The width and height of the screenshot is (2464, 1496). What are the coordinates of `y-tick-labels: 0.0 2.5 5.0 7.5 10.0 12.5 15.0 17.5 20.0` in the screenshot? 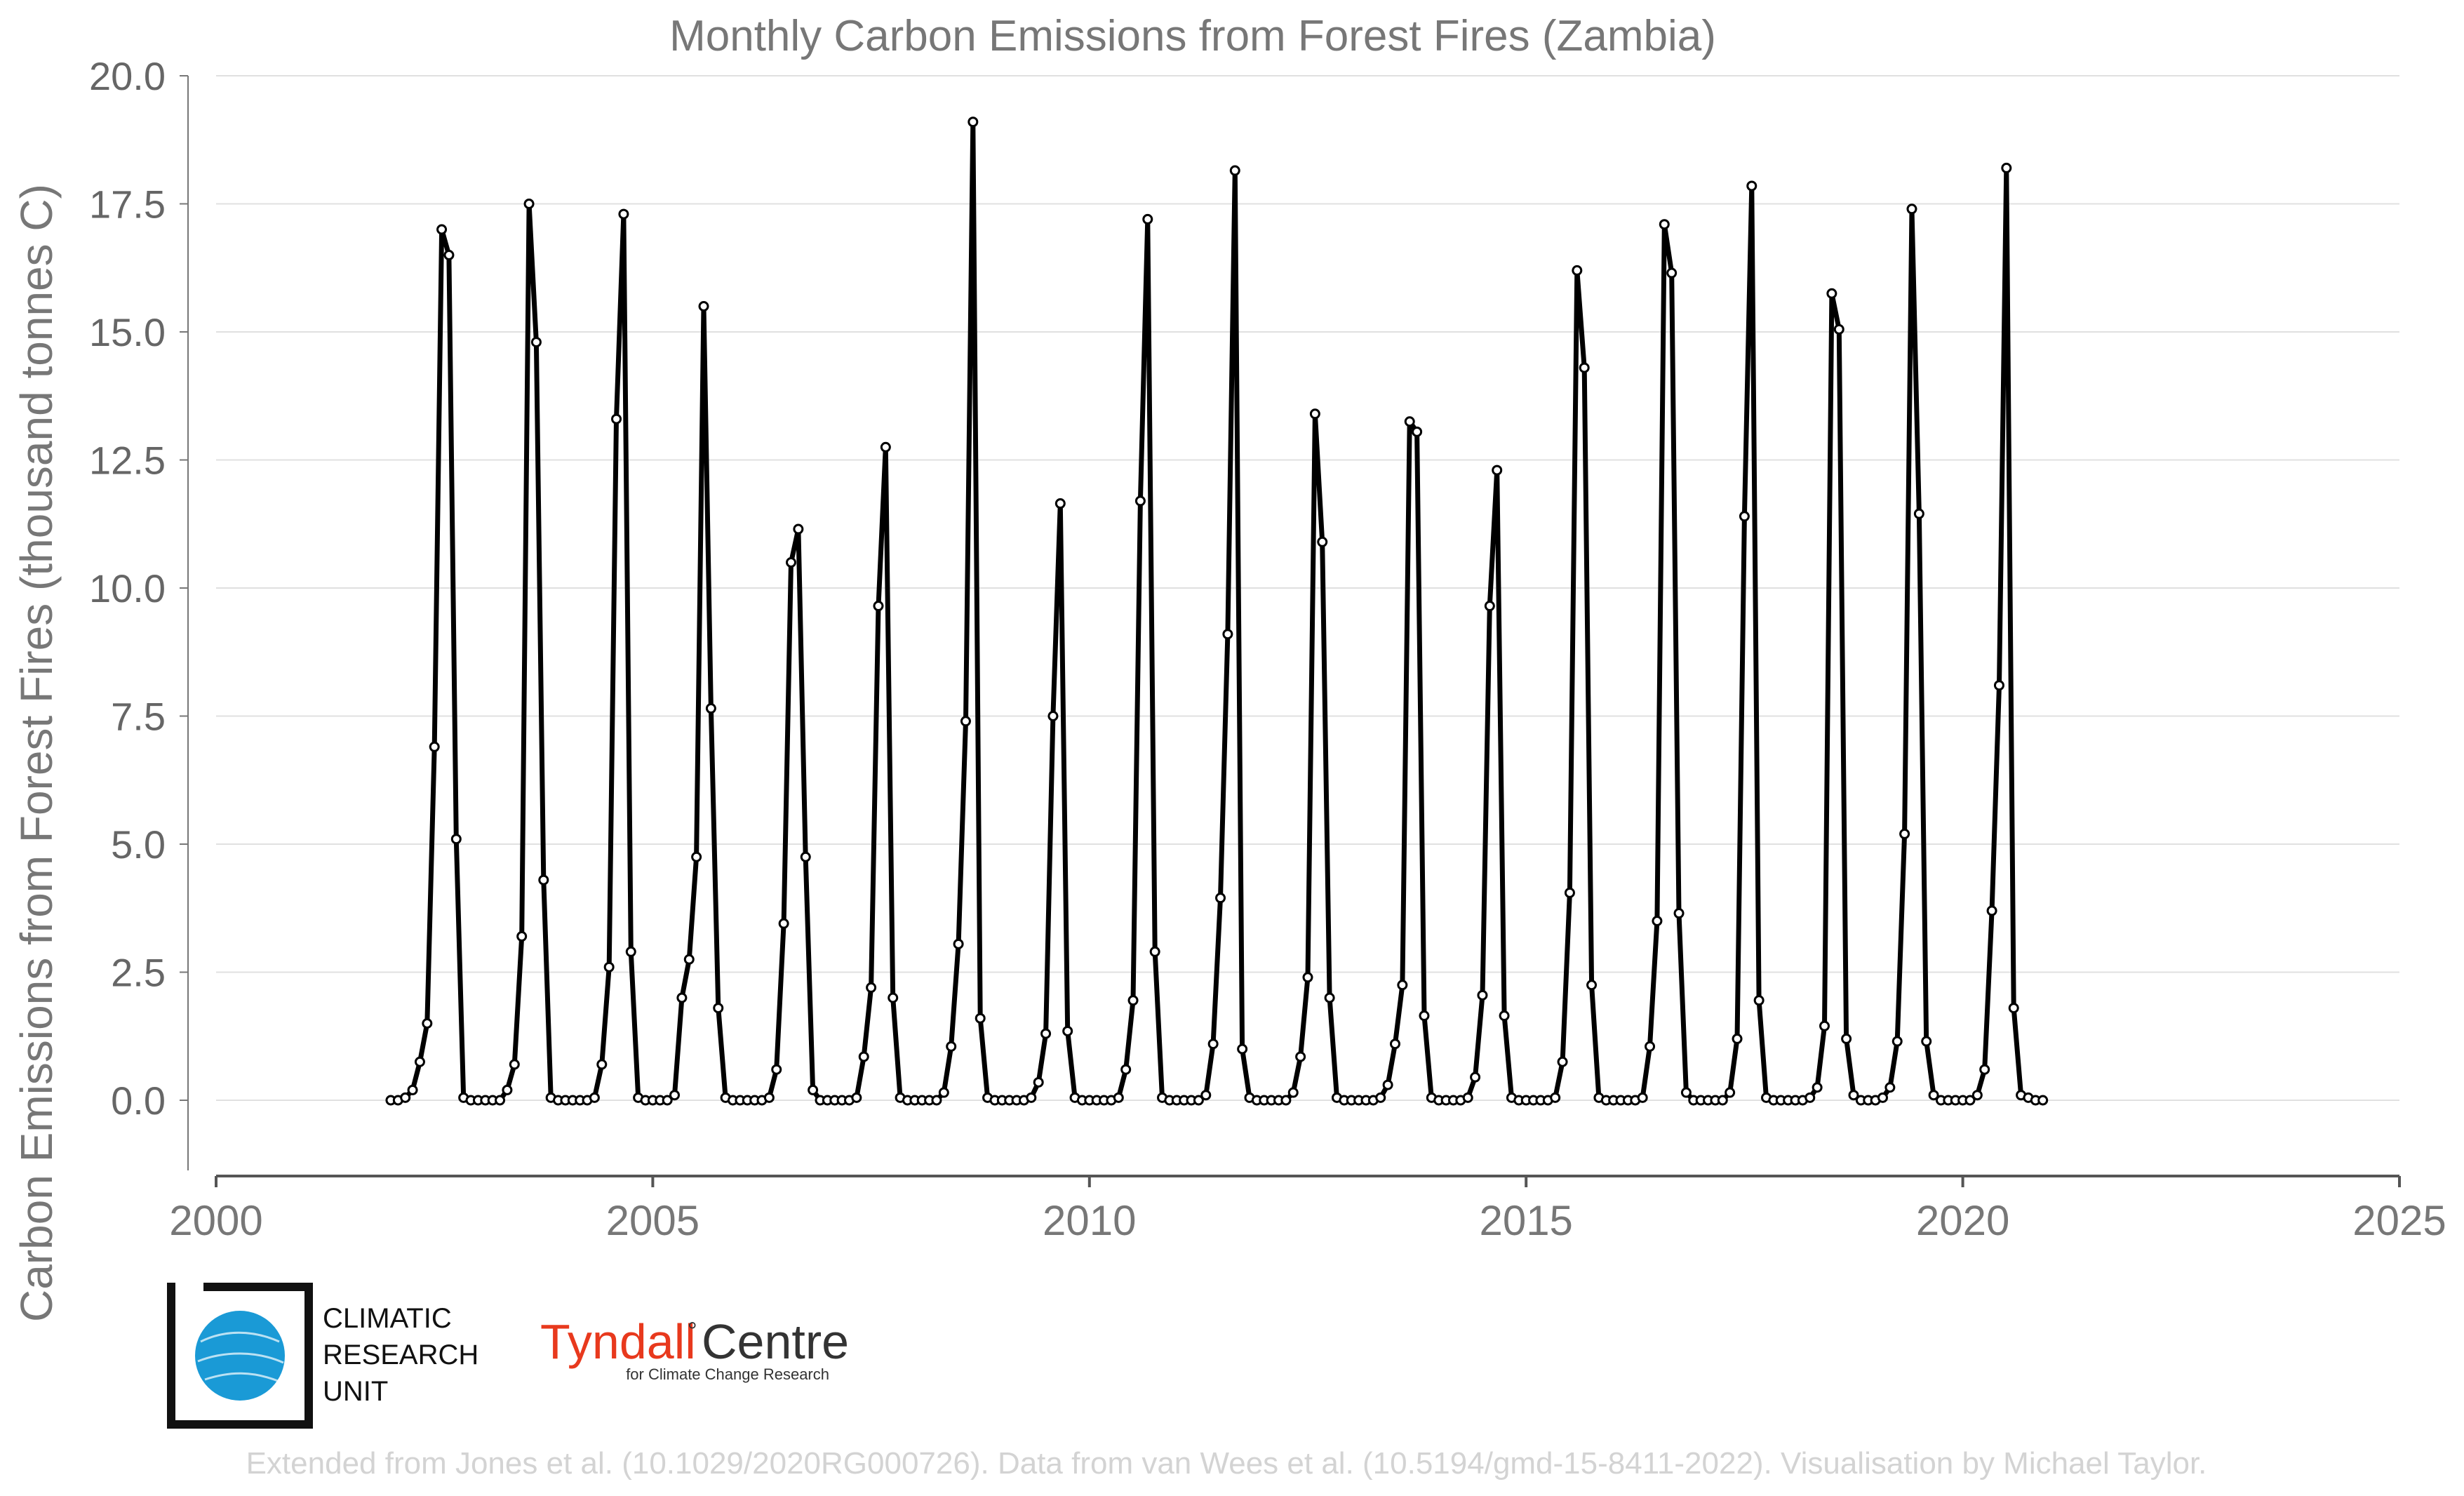 It's located at (138, 588).